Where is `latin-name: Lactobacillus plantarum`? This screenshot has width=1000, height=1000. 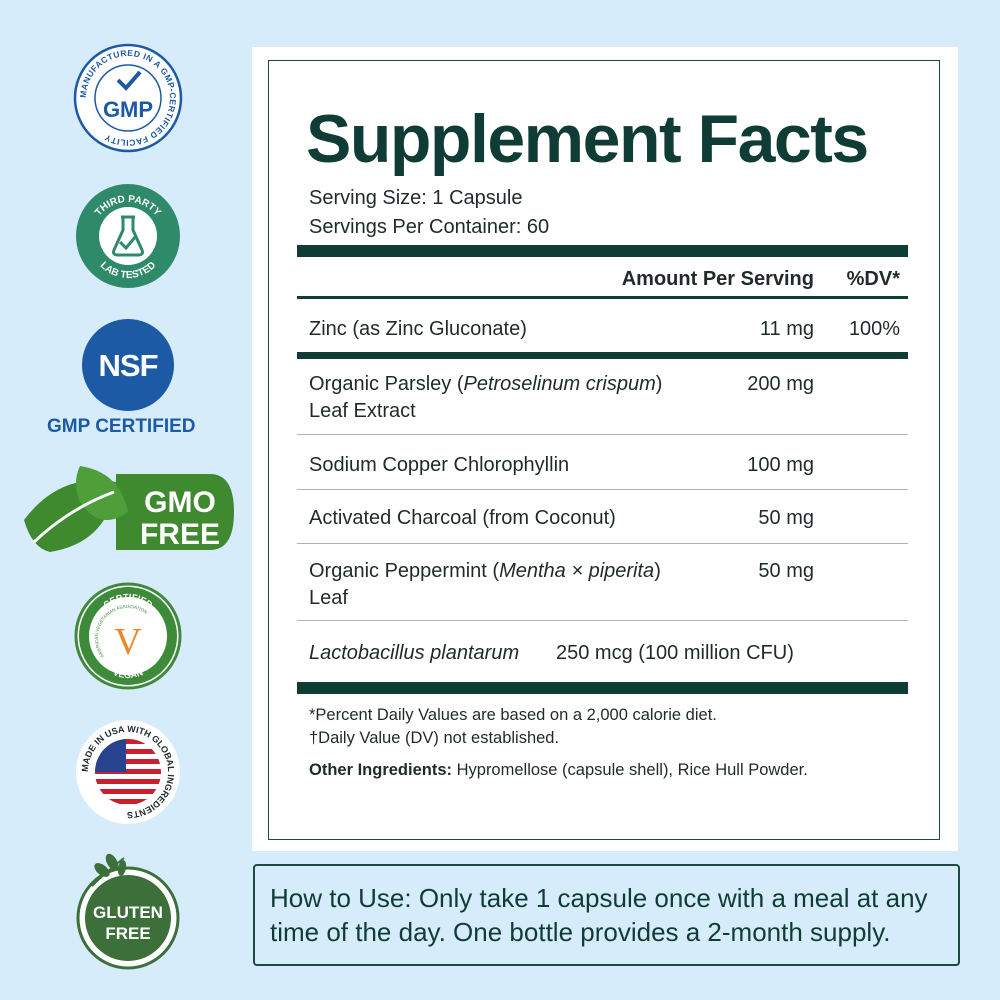
latin-name: Lactobacillus plantarum is located at coordinates (414, 653).